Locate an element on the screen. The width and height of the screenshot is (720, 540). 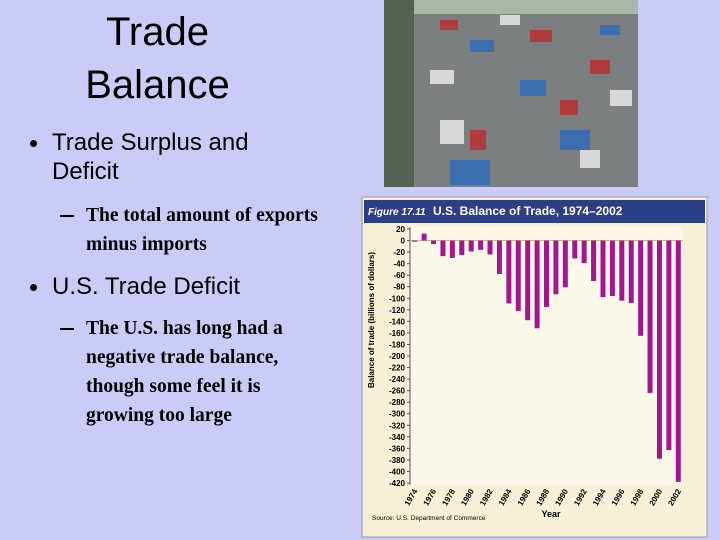
y-tick-label: -100 is located at coordinates (397, 298).